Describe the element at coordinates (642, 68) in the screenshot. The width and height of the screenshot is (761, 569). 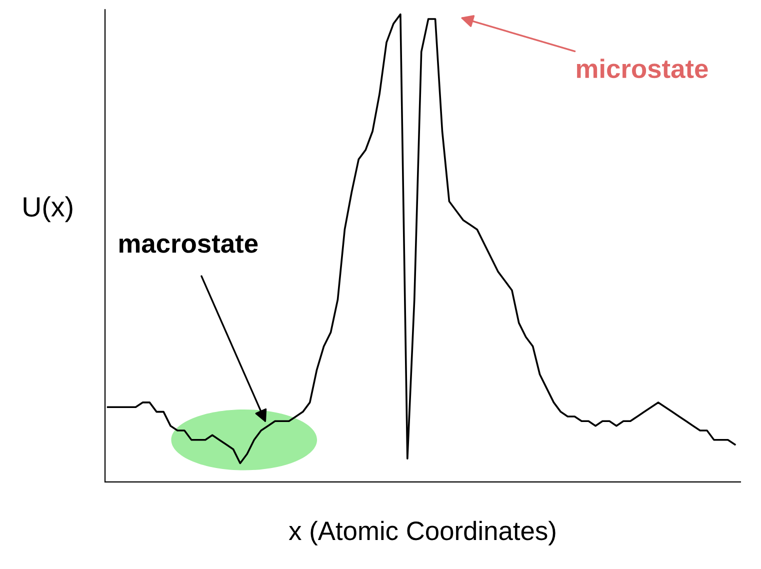
I see `annotation: microstate` at that location.